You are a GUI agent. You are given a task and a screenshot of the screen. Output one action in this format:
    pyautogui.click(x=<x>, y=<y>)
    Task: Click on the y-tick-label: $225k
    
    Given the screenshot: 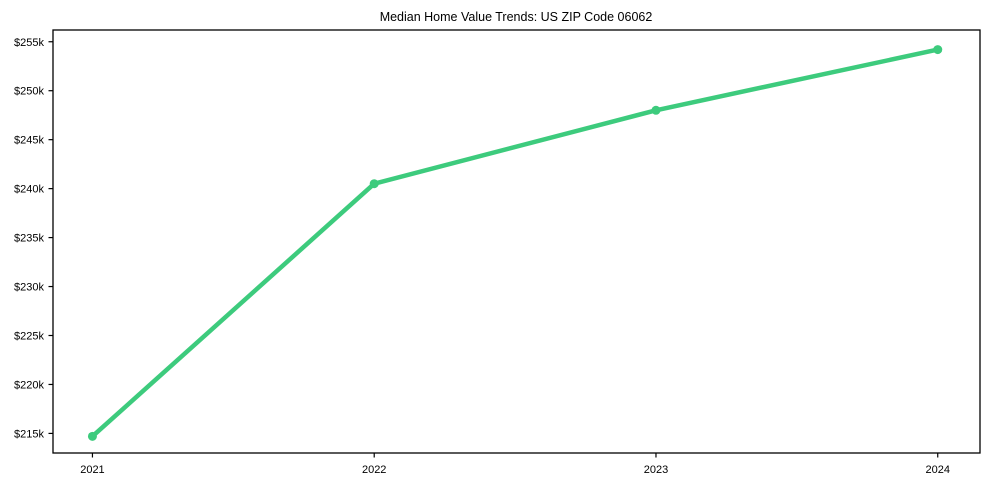 What is the action you would take?
    pyautogui.click(x=29, y=337)
    